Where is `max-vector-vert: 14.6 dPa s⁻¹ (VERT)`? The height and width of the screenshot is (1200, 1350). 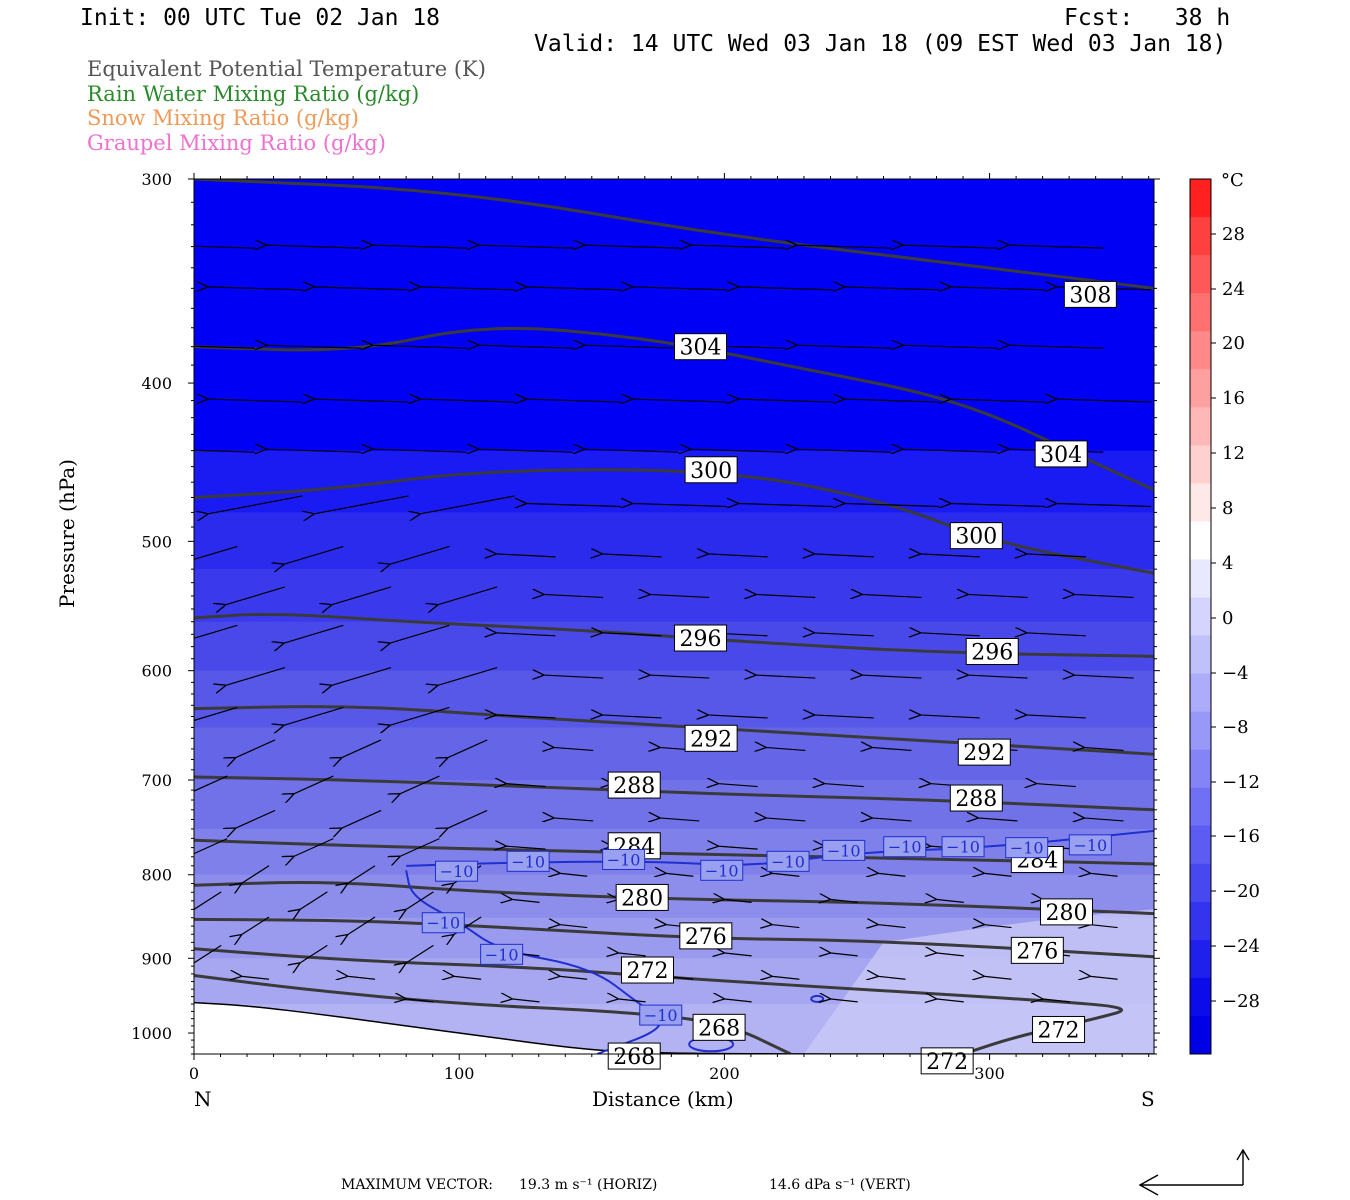 max-vector-vert: 14.6 dPa s⁻¹ (VERT) is located at coordinates (840, 1185).